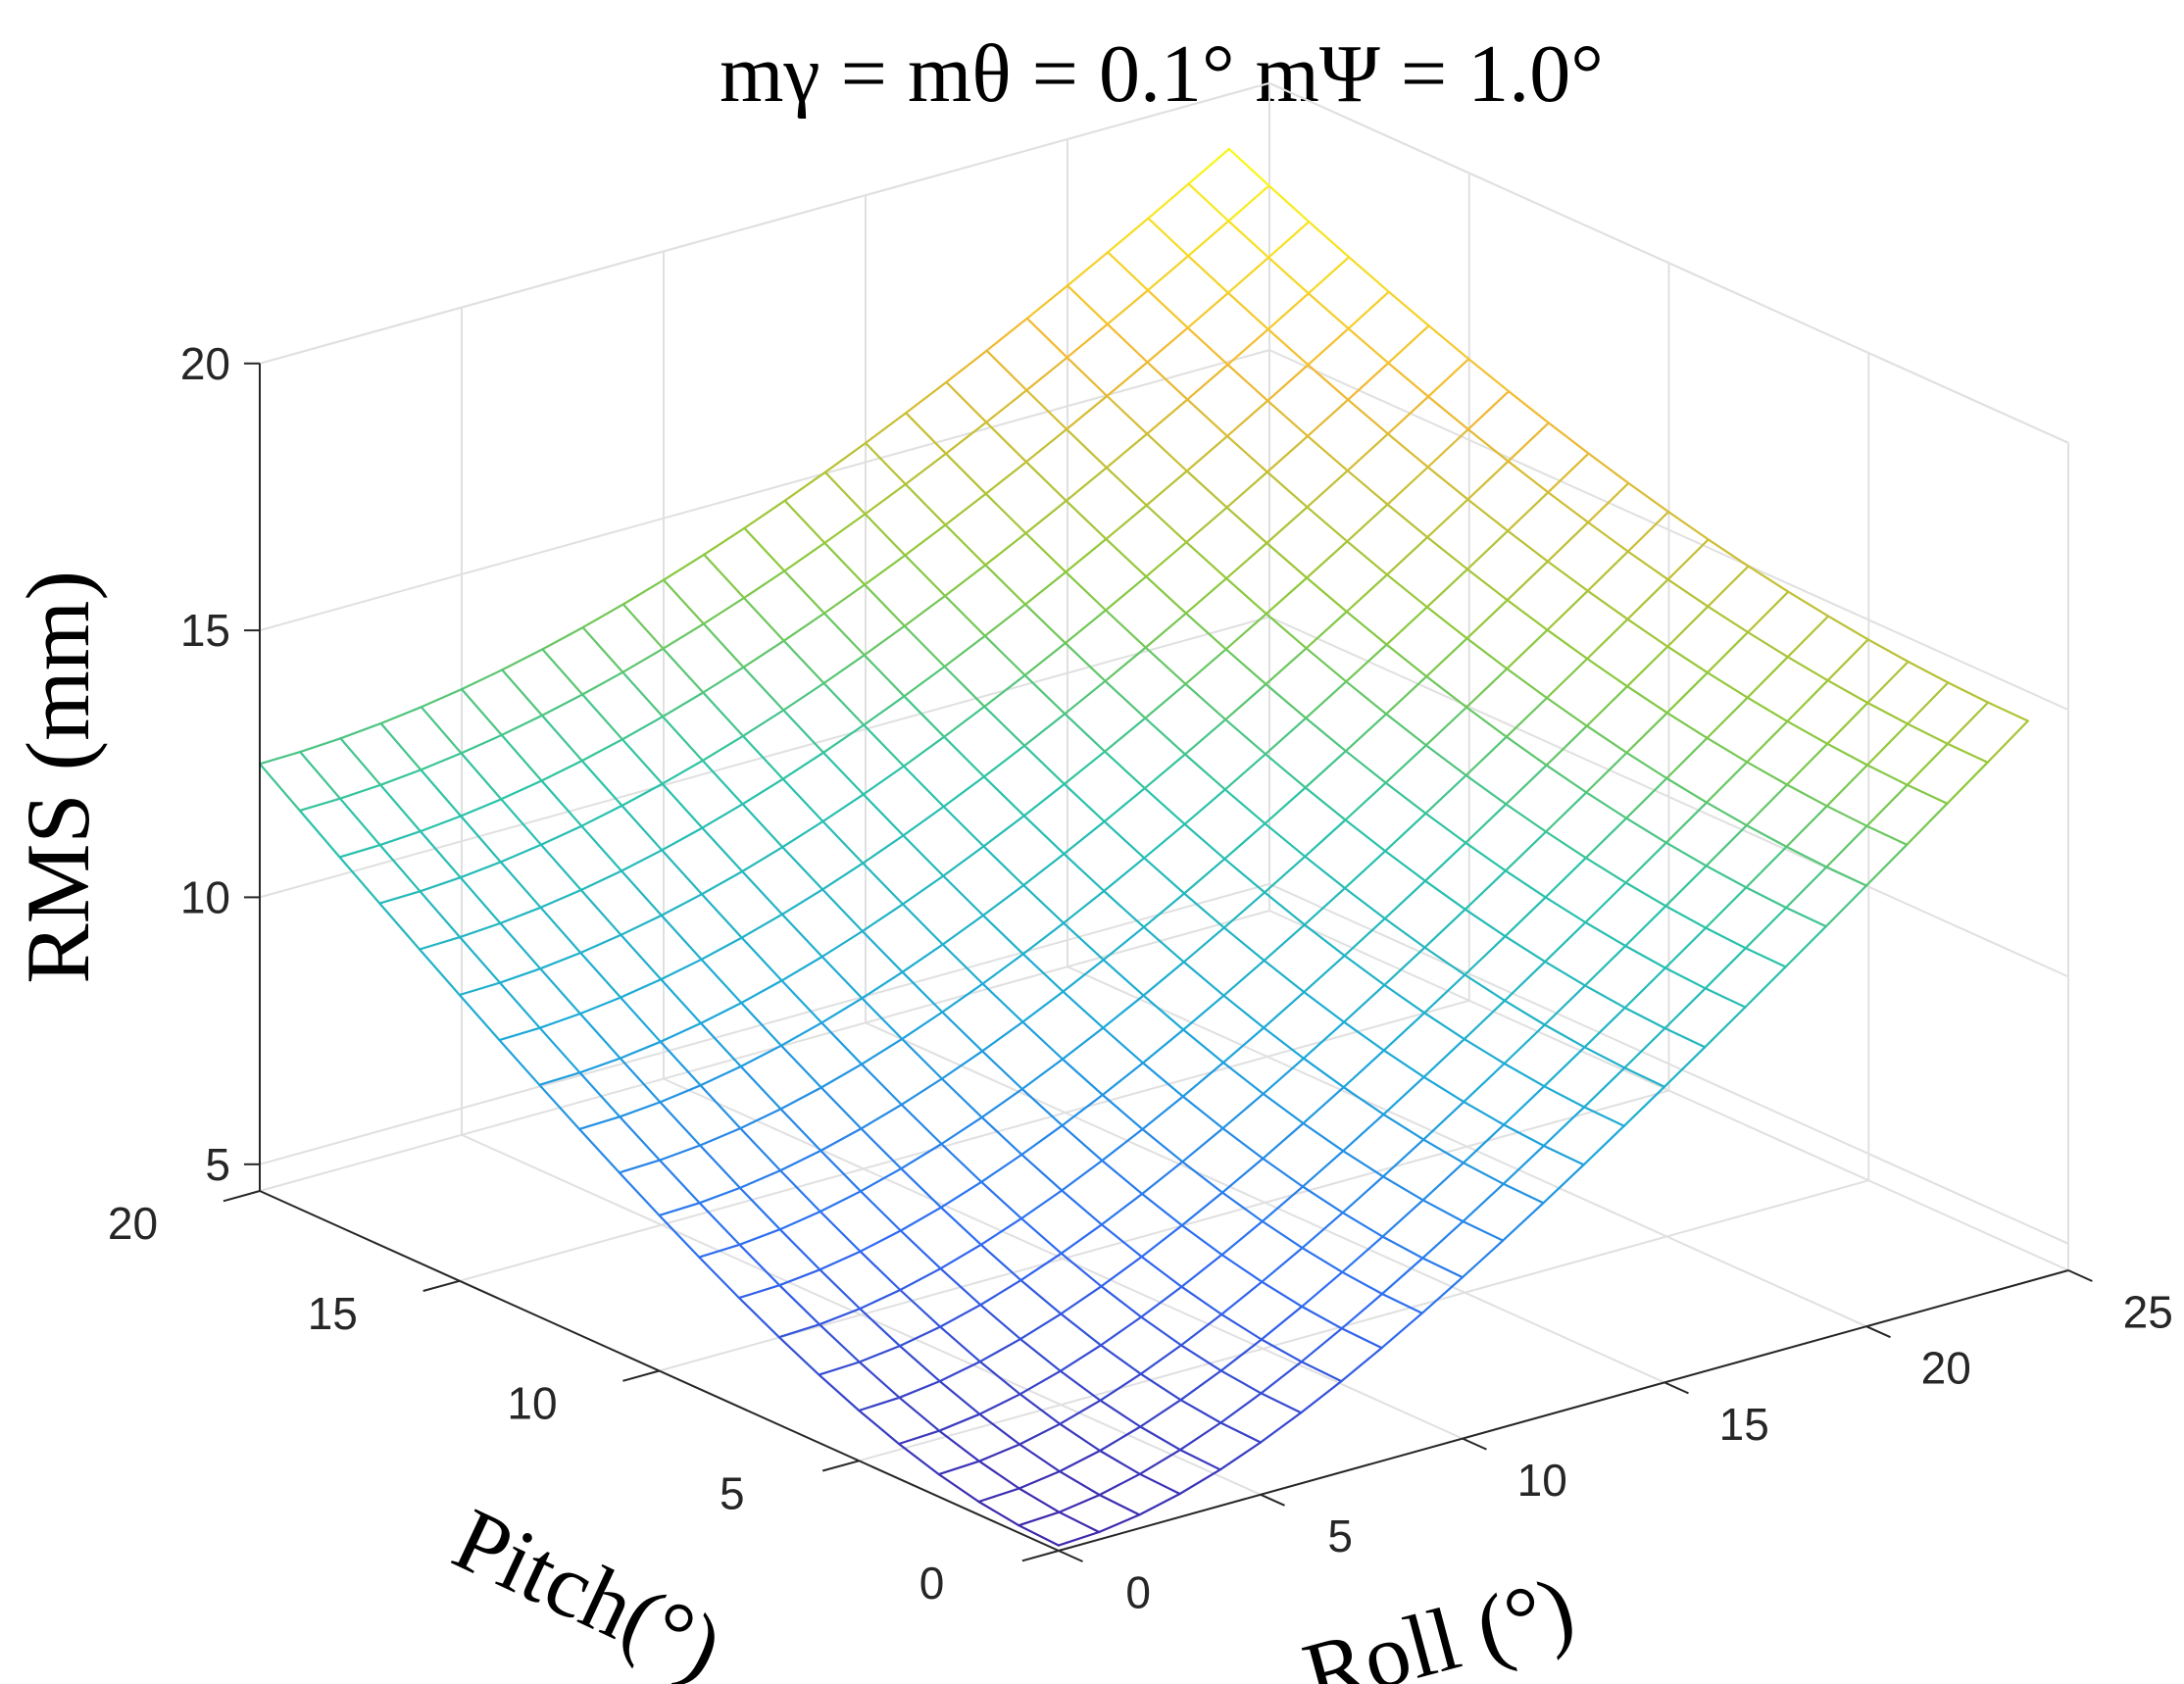 Image resolution: width=2184 pixels, height=1684 pixels. Describe the element at coordinates (764, 490) in the screenshot. I see `back-wall-grid-line` at that location.